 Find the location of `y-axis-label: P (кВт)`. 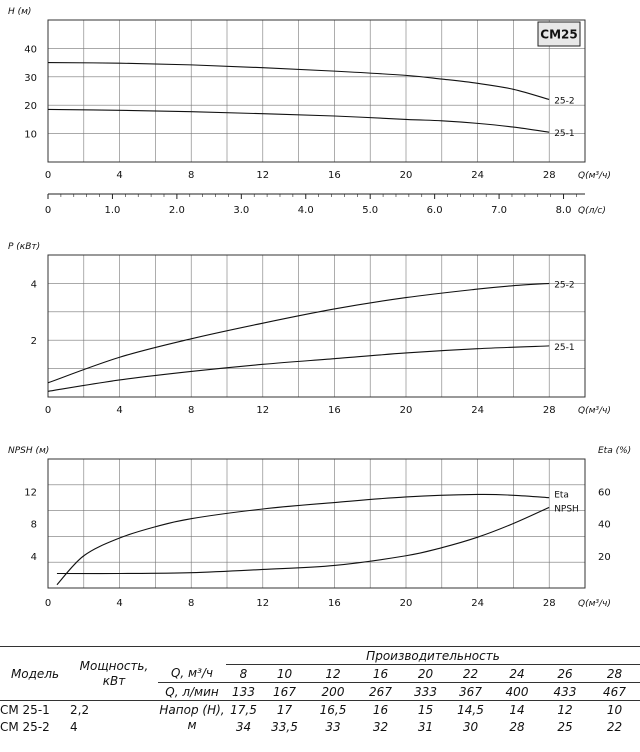

y-axis-label: P (кВт) is located at coordinates (24, 247).